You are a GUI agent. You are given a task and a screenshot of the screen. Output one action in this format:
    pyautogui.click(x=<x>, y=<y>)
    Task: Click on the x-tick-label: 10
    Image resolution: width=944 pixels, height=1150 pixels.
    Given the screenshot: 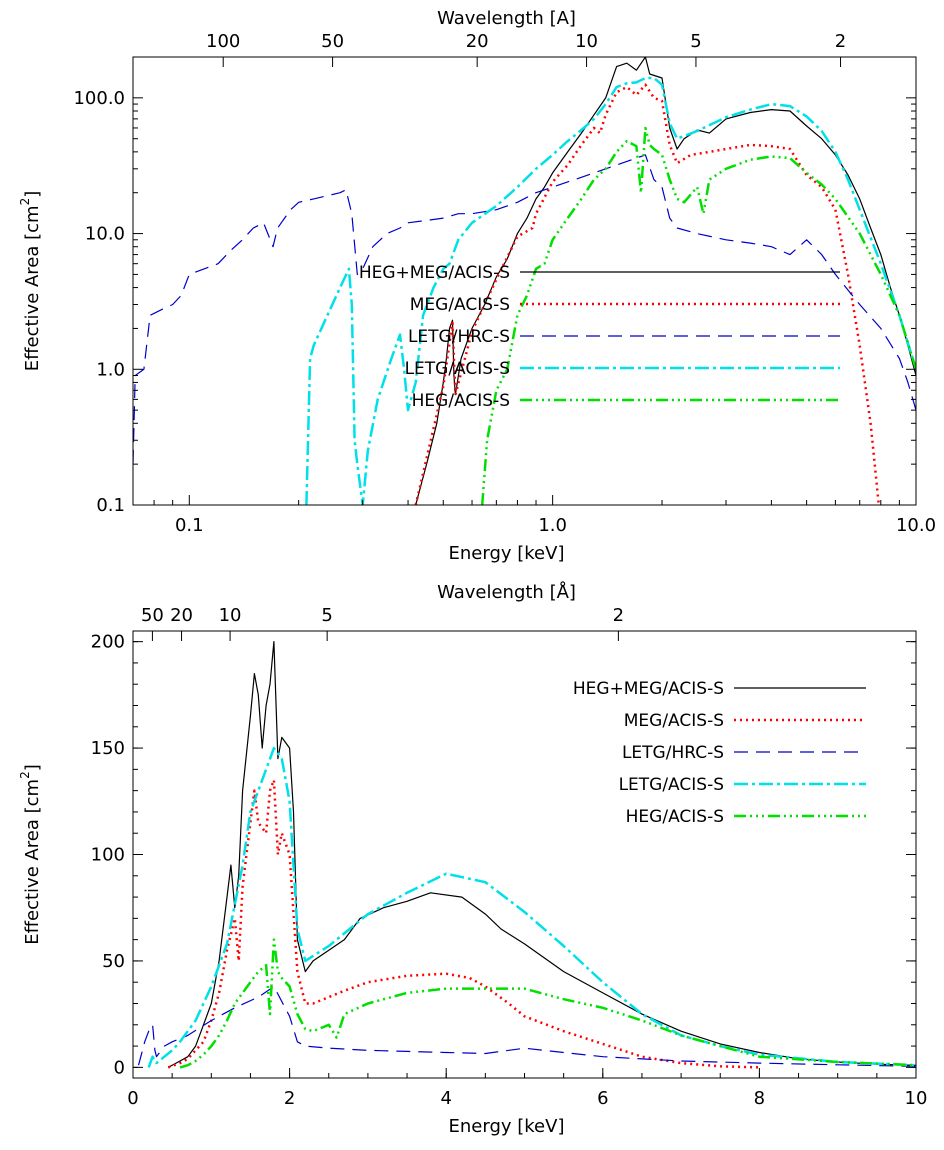 What is the action you would take?
    pyautogui.click(x=916, y=1098)
    